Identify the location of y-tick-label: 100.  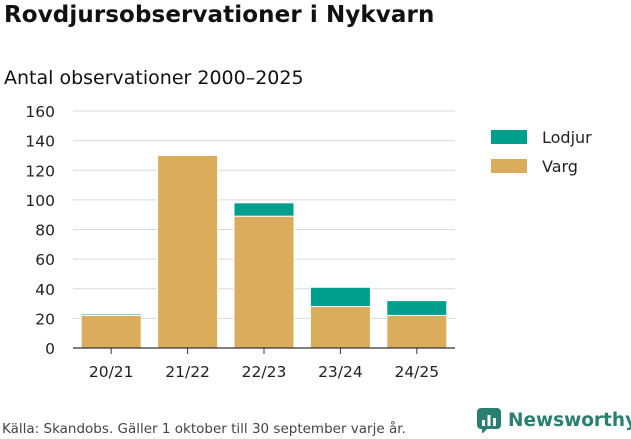
(40, 201).